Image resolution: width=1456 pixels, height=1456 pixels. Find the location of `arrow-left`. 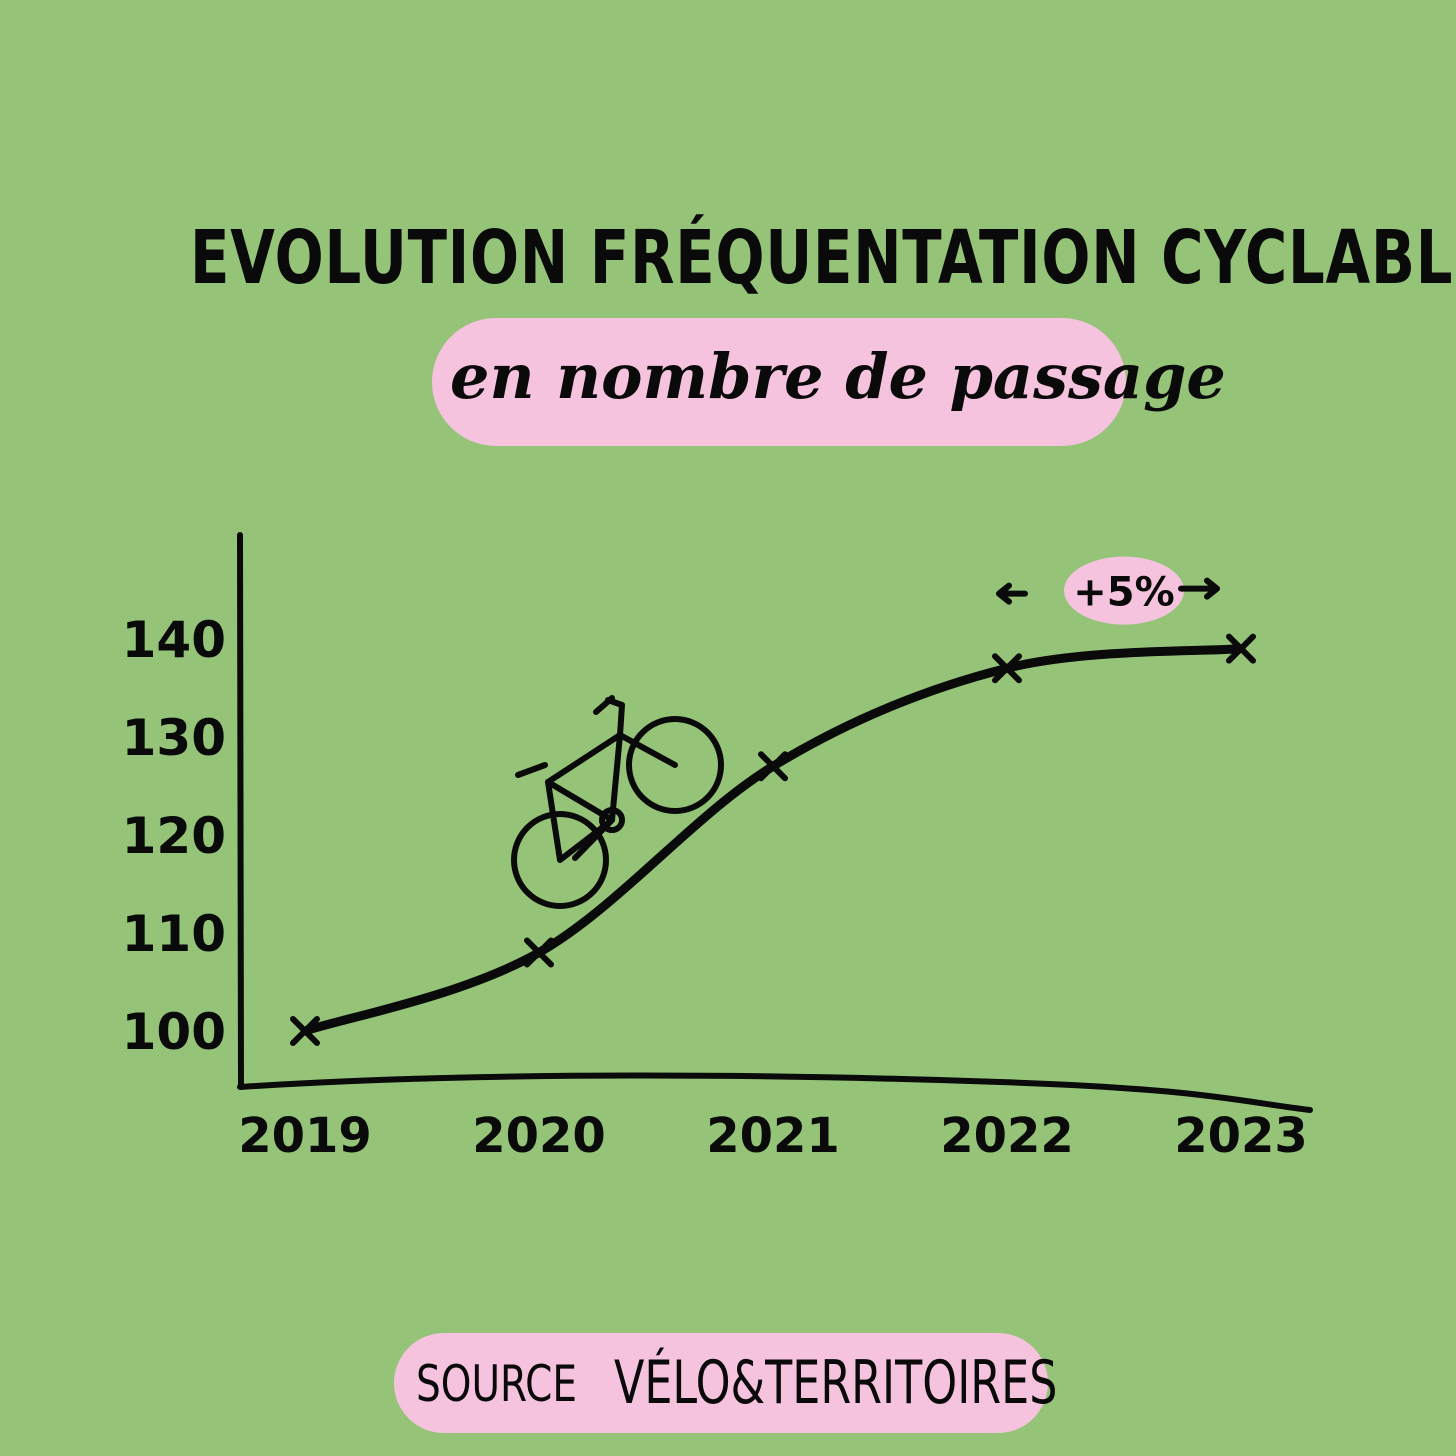

arrow-left is located at coordinates (1012, 593).